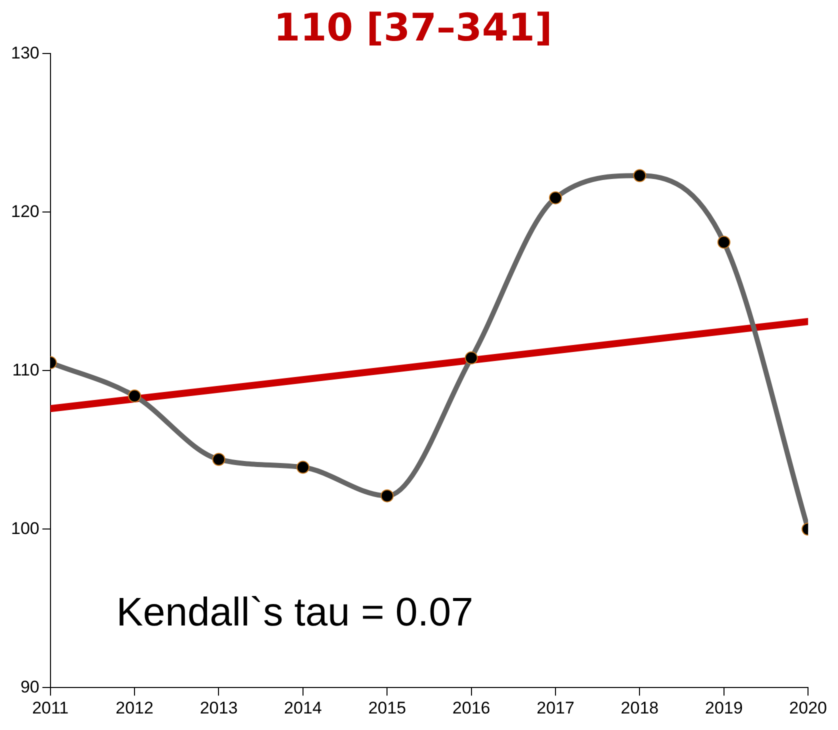 Image resolution: width=838 pixels, height=730 pixels. I want to click on x-tick-label: 2019, so click(723, 708).